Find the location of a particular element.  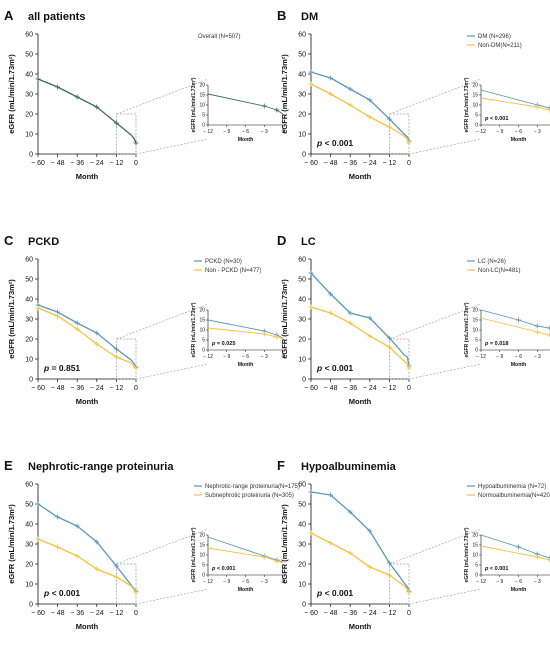

panel-title: Nephrotic-range proteinuria is located at coordinates (101, 467).